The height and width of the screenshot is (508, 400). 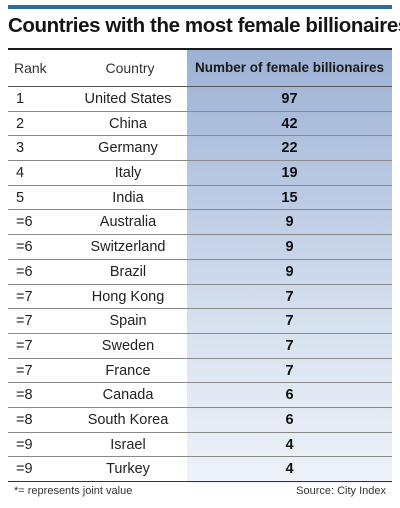 What do you see at coordinates (128, 271) in the screenshot?
I see `country-cell: Brazil` at bounding box center [128, 271].